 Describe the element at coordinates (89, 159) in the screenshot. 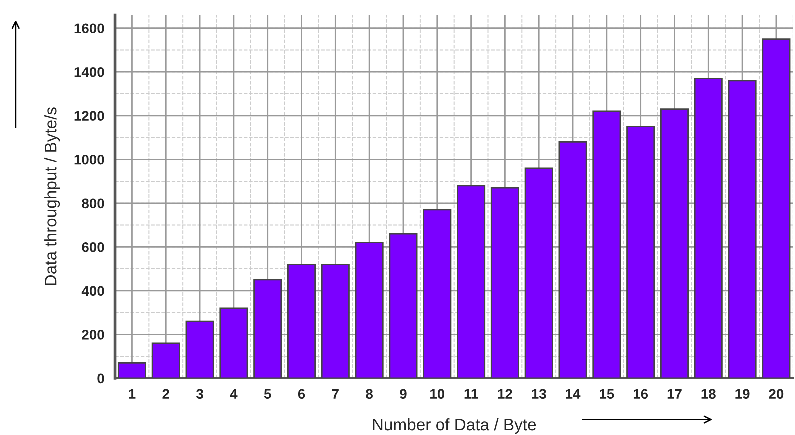

I see `y-tick-label: 1000` at that location.